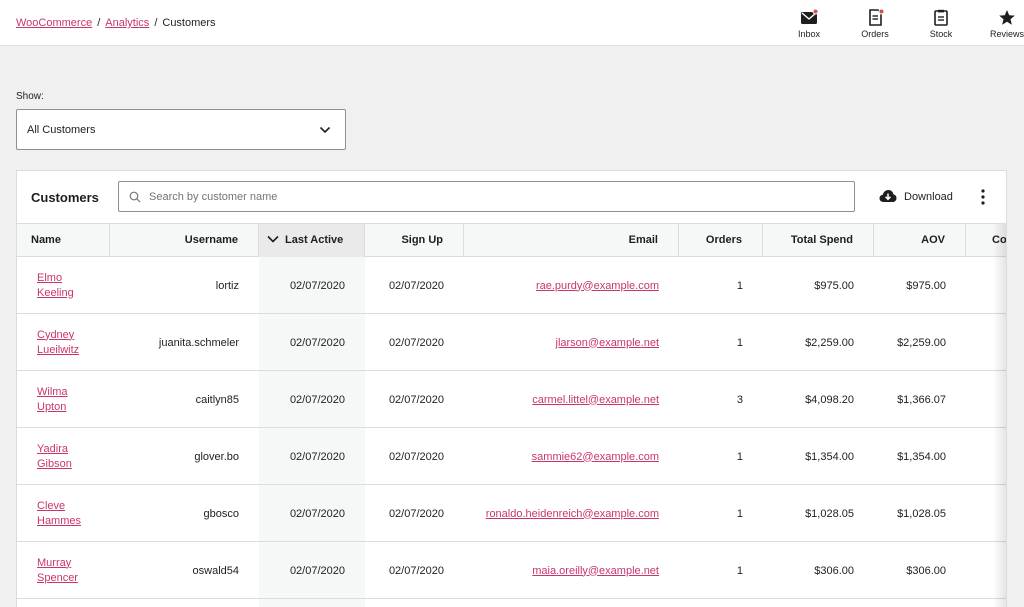 The image size is (1024, 607). Describe the element at coordinates (834, 285) in the screenshot. I see `cell-total-spend: $975.00` at that location.